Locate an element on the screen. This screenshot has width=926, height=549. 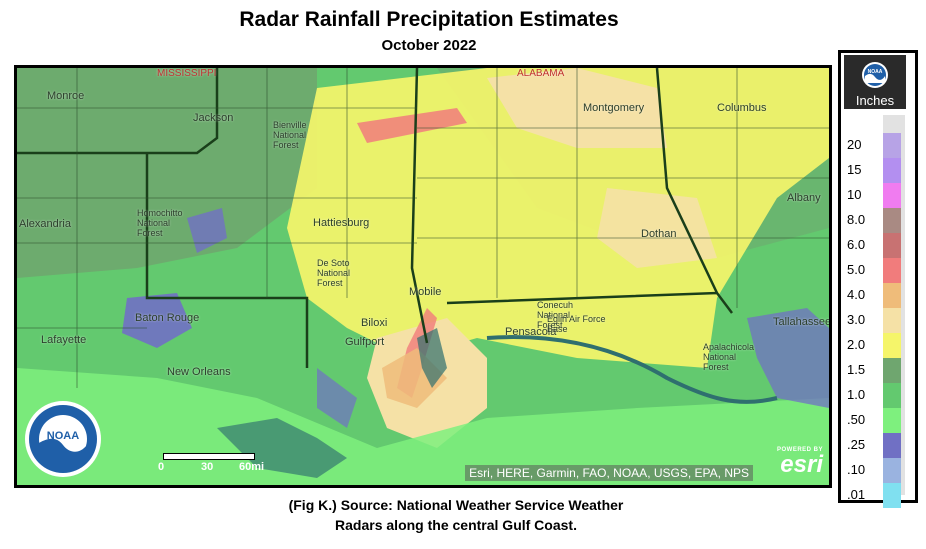
forest-label-homochitto: Homochitto National Forest is located at coordinates (160, 223).